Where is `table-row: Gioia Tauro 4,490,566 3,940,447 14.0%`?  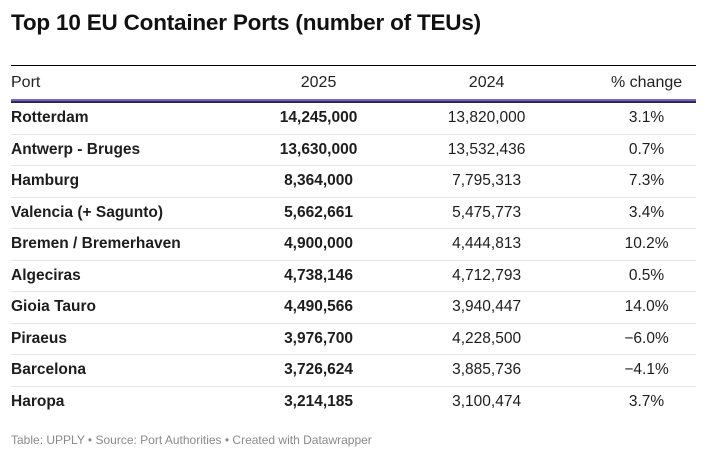
table-row: Gioia Tauro 4,490,566 3,940,447 14.0% is located at coordinates (353, 307).